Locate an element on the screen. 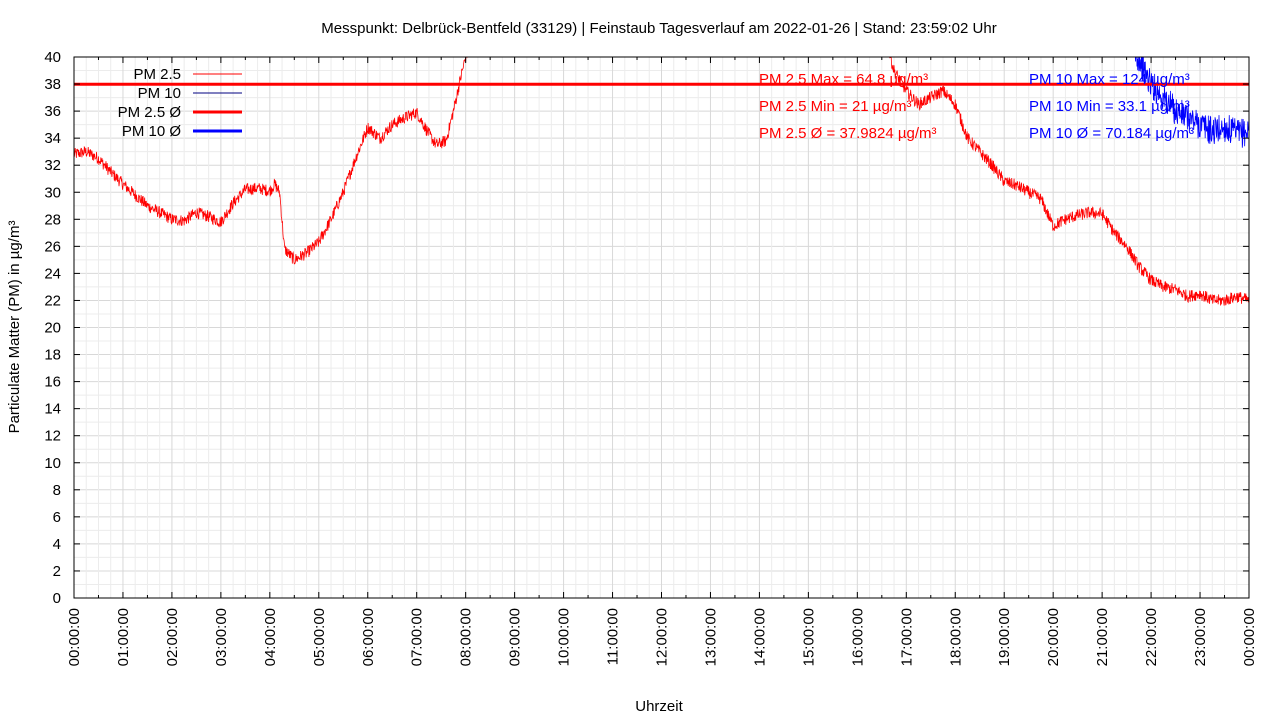 The height and width of the screenshot is (720, 1280). y-tick-label: 36 is located at coordinates (52, 111).